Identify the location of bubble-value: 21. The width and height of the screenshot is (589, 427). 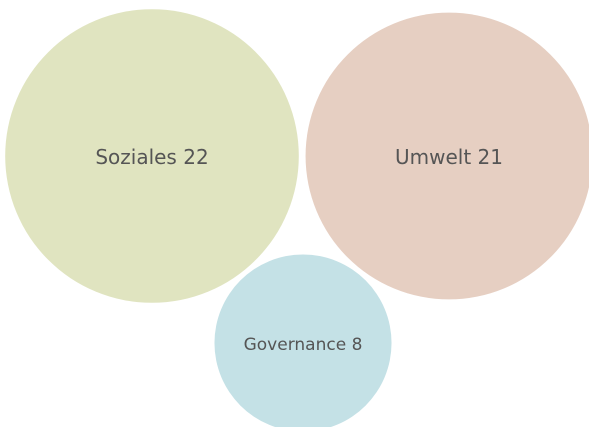
(490, 157).